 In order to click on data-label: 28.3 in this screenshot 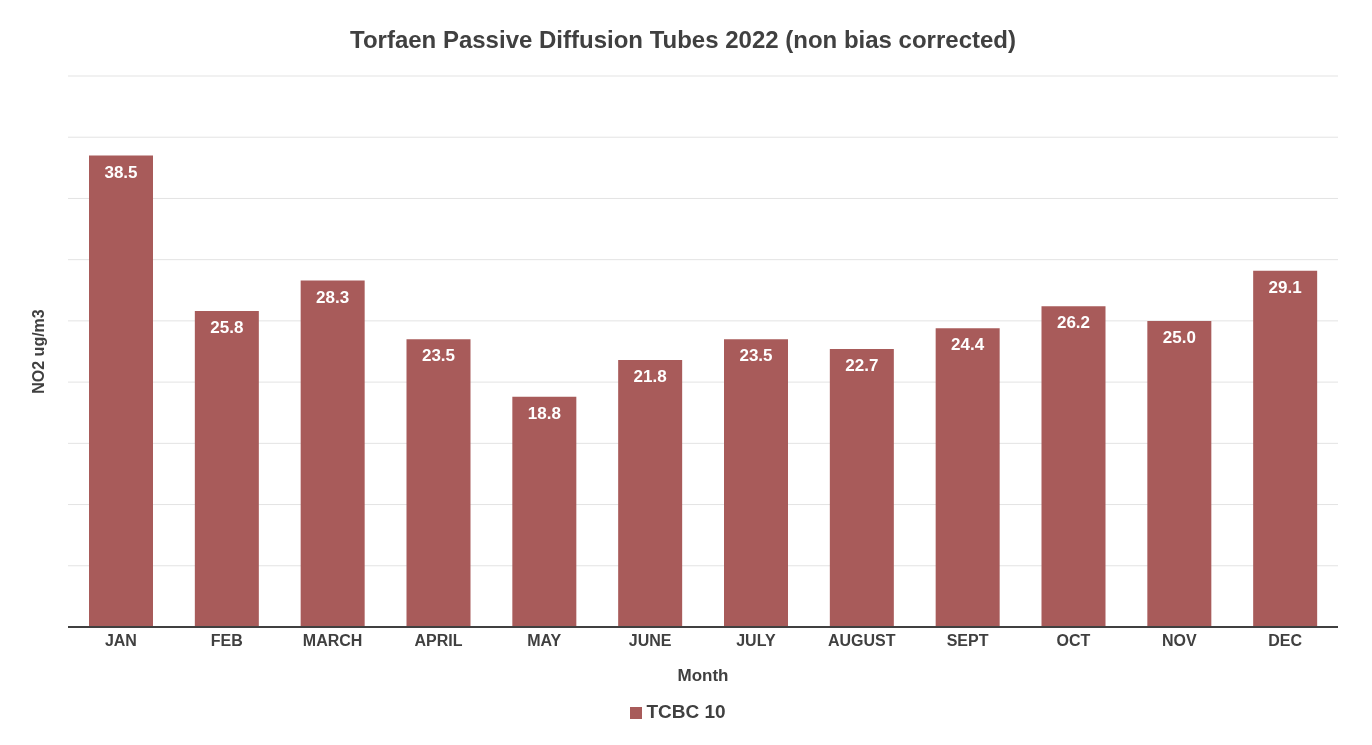, I will do `click(333, 297)`.